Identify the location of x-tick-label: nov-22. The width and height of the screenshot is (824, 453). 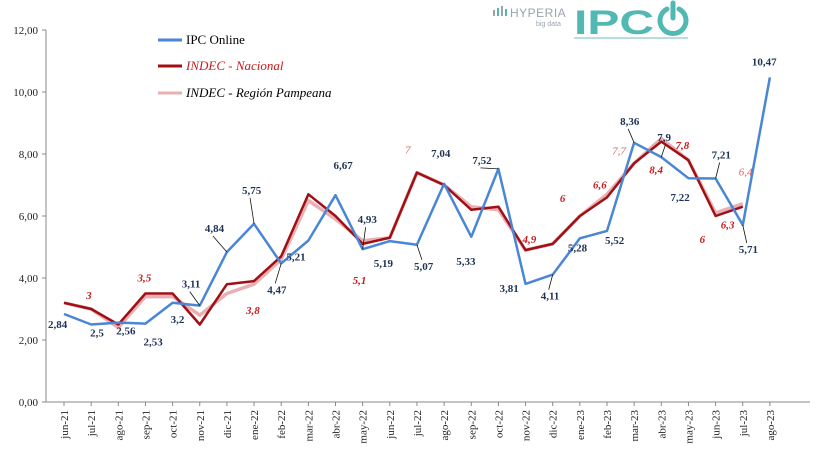
(527, 425).